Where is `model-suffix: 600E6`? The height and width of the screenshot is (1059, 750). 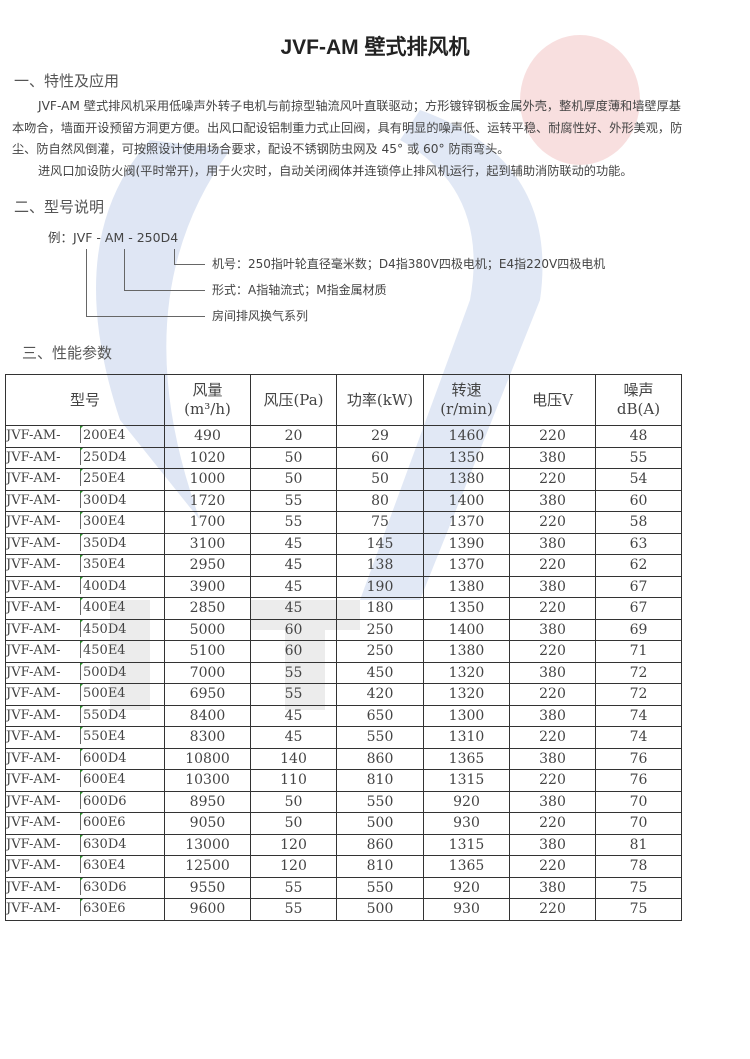 model-suffix: 600E6 is located at coordinates (103, 823).